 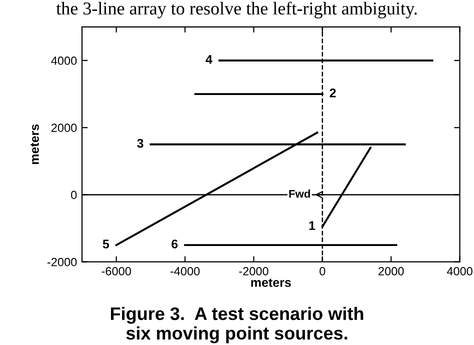 What do you see at coordinates (34, 144) in the screenshot?
I see `y-axis-title: meters` at bounding box center [34, 144].